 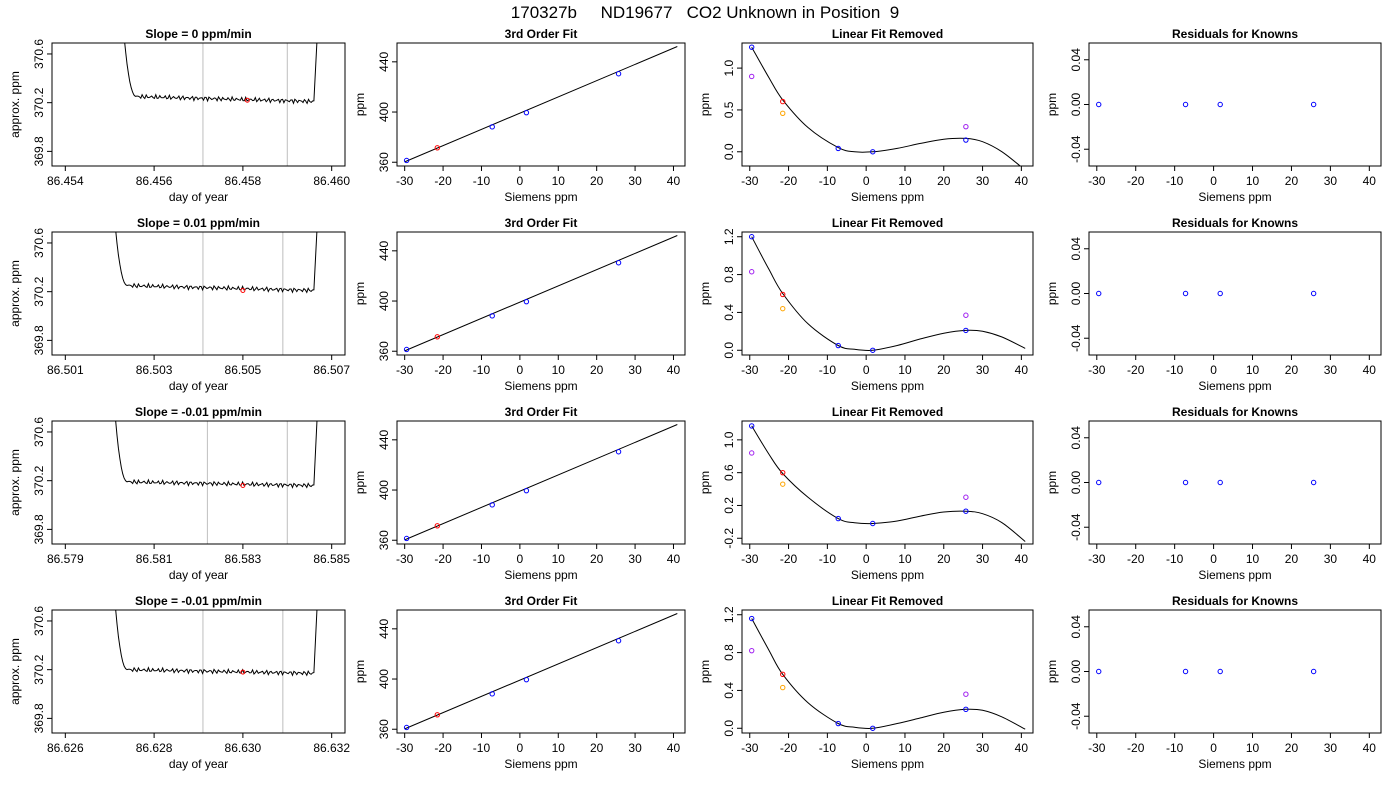 What do you see at coordinates (729, 109) in the screenshot?
I see `y-tick-label: 0.5` at bounding box center [729, 109].